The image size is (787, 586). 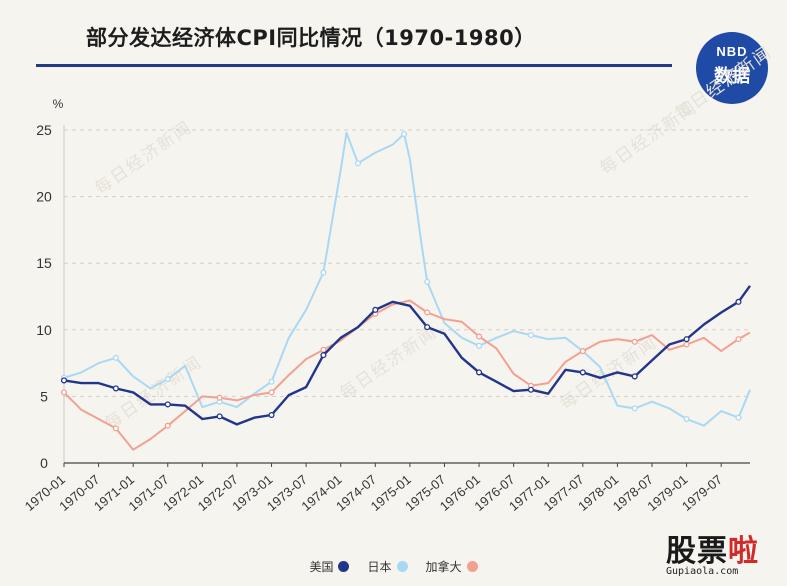 I want to click on chart-legend: 美国 日本 加拿大, so click(x=393, y=566).